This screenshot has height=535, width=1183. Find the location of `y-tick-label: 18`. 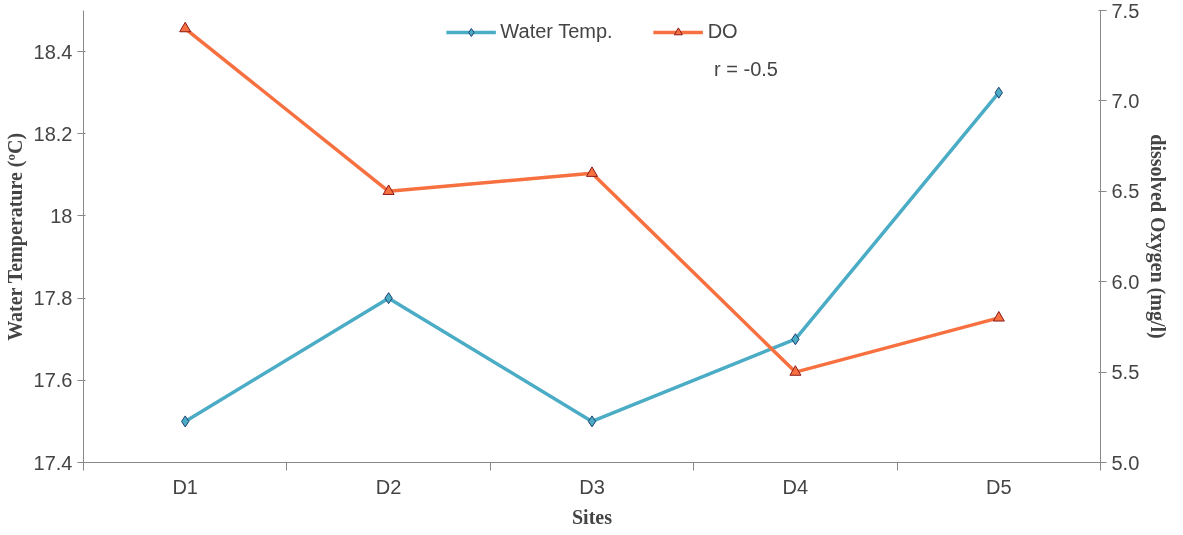

y-tick-label: 18 is located at coordinates (61, 215).